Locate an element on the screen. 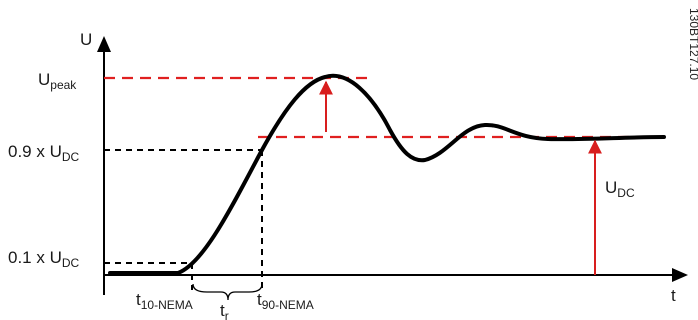 This screenshot has width=698, height=320. x-axis-label: t is located at coordinates (673, 295).